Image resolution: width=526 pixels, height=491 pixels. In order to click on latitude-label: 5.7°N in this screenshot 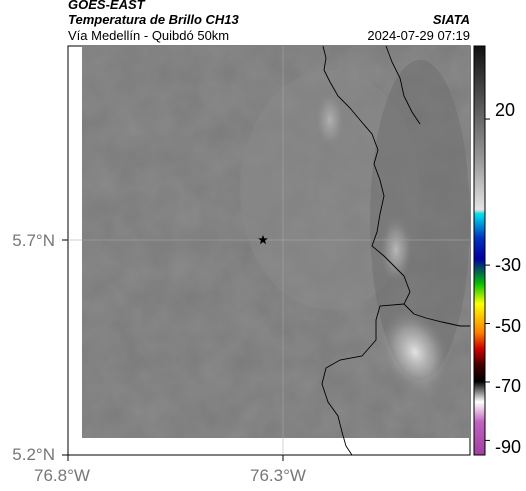, I will do `click(33, 240)`.